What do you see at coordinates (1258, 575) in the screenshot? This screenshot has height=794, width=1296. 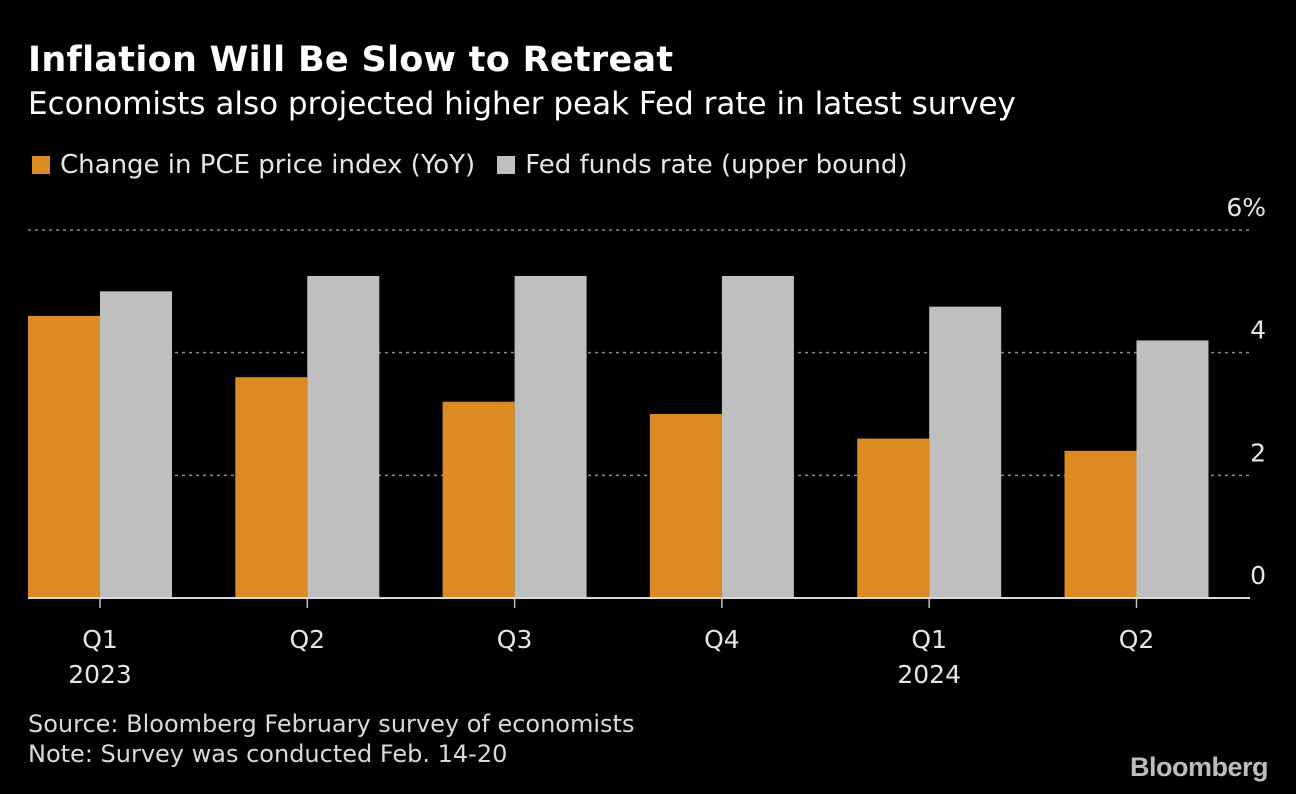 I see `y-tick-label-3: 0` at bounding box center [1258, 575].